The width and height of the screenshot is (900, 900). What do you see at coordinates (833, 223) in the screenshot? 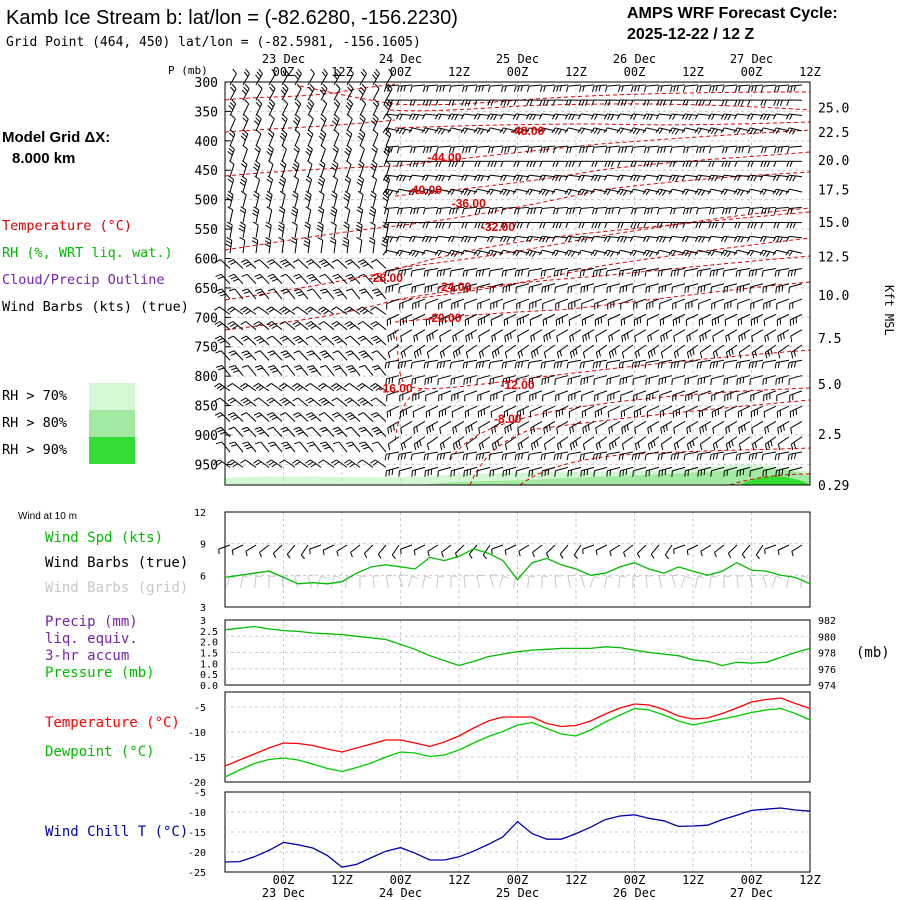
I see `kft-tick-4: 15.0` at bounding box center [833, 223].